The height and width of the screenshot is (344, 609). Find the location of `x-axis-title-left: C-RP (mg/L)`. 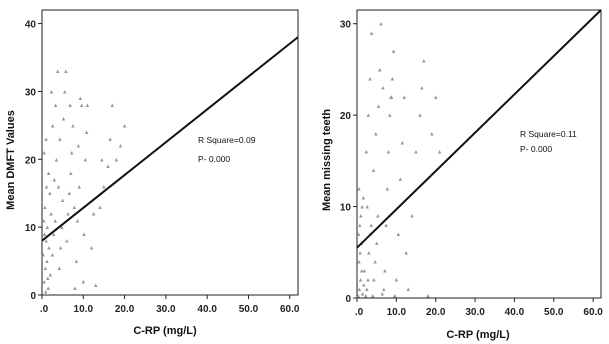

x-axis-title-left: C-RP (mg/L) is located at coordinates (165, 331).